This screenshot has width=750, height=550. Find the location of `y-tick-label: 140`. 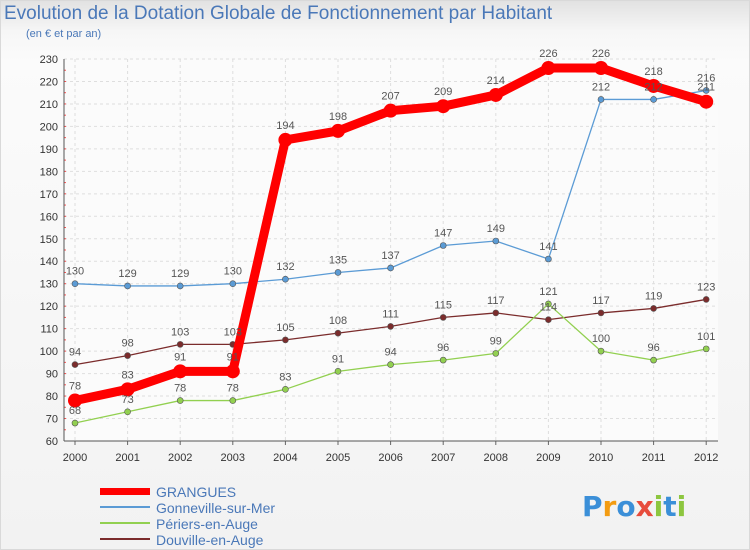

y-tick-label: 140 is located at coordinates (49, 262).